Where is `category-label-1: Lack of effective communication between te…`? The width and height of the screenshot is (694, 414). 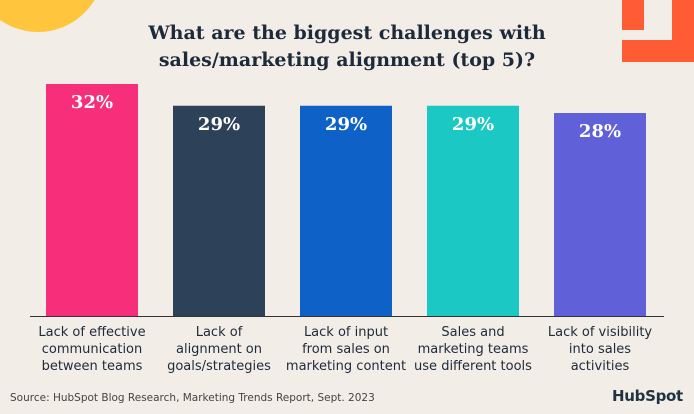
category-label-1: Lack of effective communication between te… is located at coordinates (92, 349).